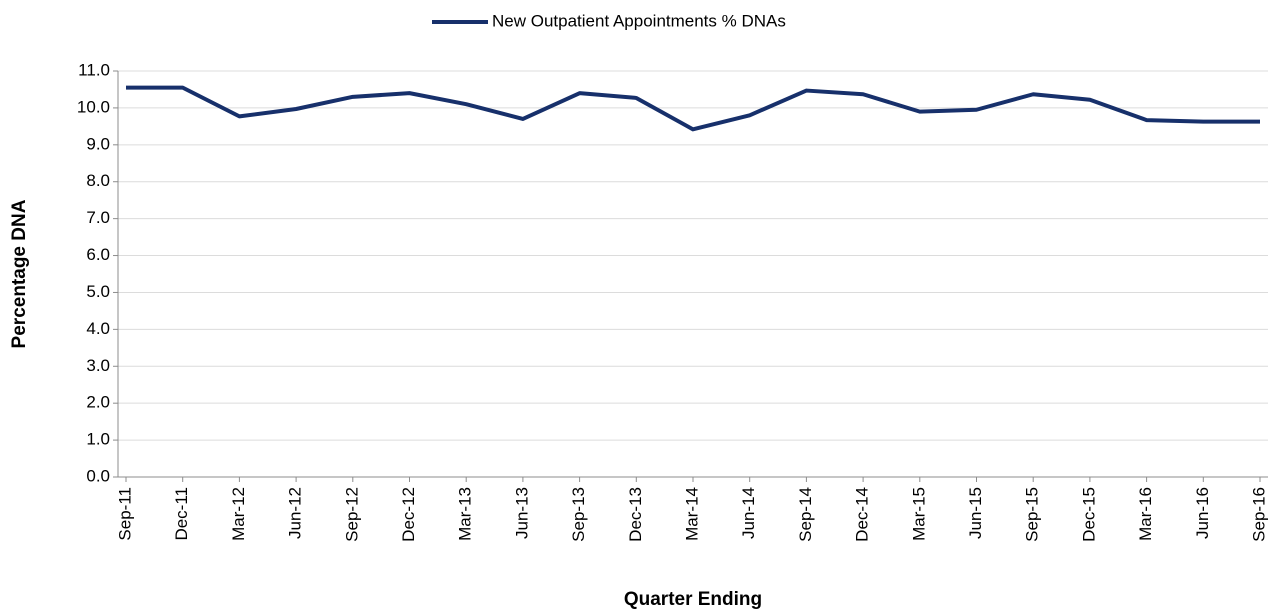 Image resolution: width=1275 pixels, height=612 pixels. Describe the element at coordinates (124, 514) in the screenshot. I see `x-tick-label: Sep-11` at that location.